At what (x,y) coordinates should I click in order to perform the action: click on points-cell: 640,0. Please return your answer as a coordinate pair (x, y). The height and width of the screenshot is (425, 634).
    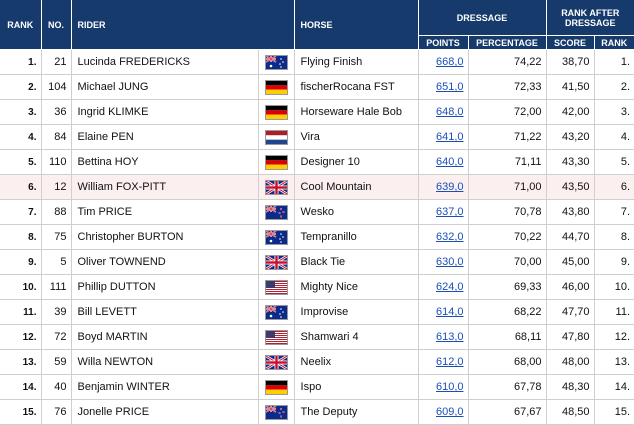
    Looking at the image, I should click on (443, 162).